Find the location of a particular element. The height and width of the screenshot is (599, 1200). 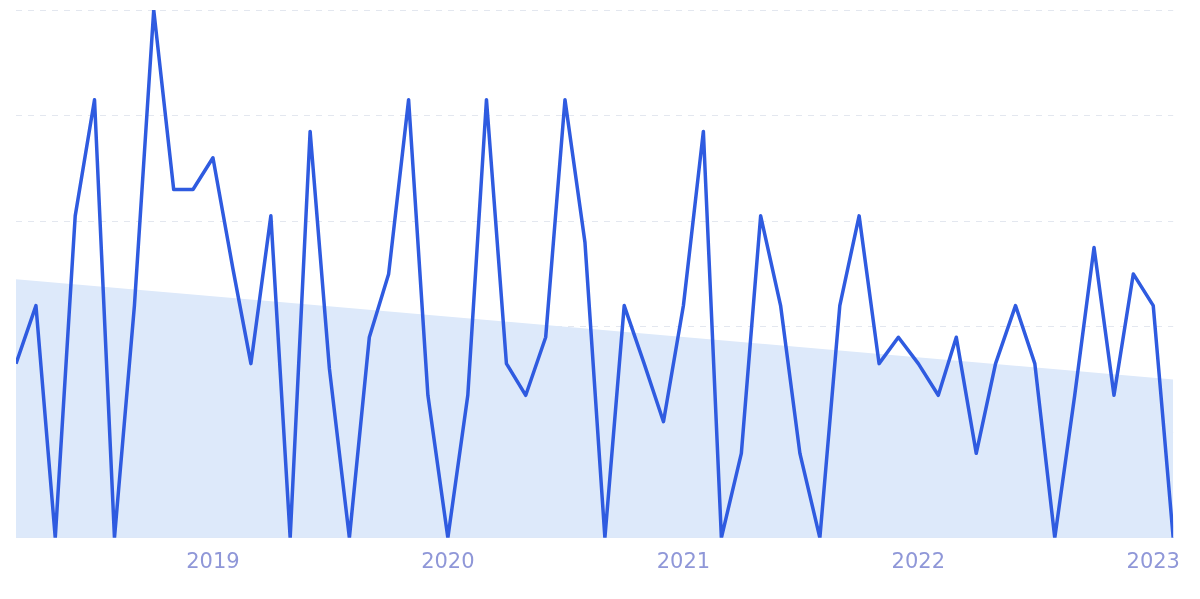

x-tick-label: 2019 is located at coordinates (213, 560).